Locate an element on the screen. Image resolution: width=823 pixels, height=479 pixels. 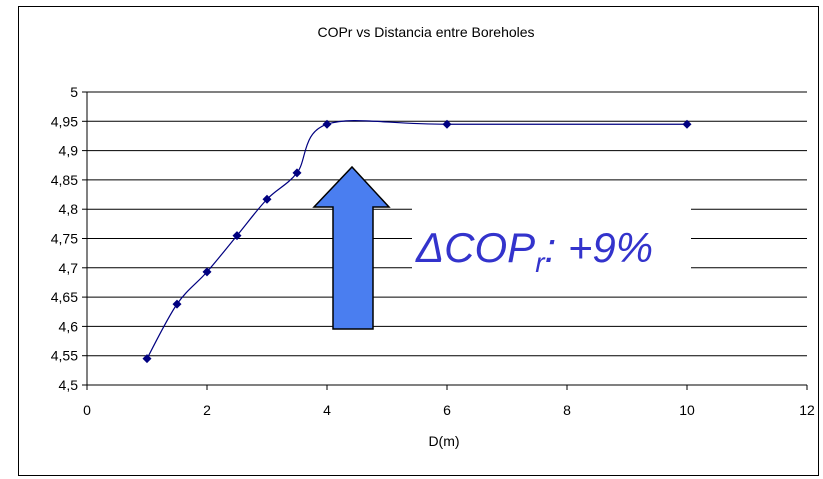
x-tick-label: 10 is located at coordinates (687, 410).